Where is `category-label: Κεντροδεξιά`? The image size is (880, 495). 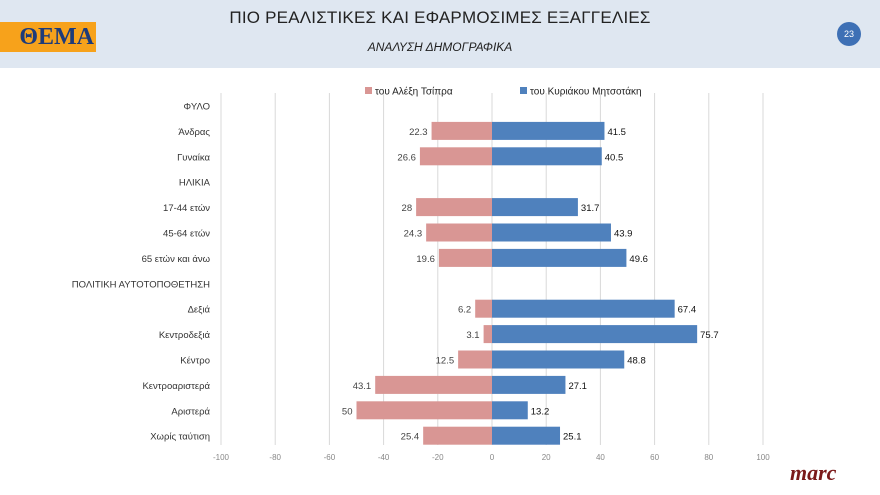
category-label: Κεντροδεξιά is located at coordinates (185, 335).